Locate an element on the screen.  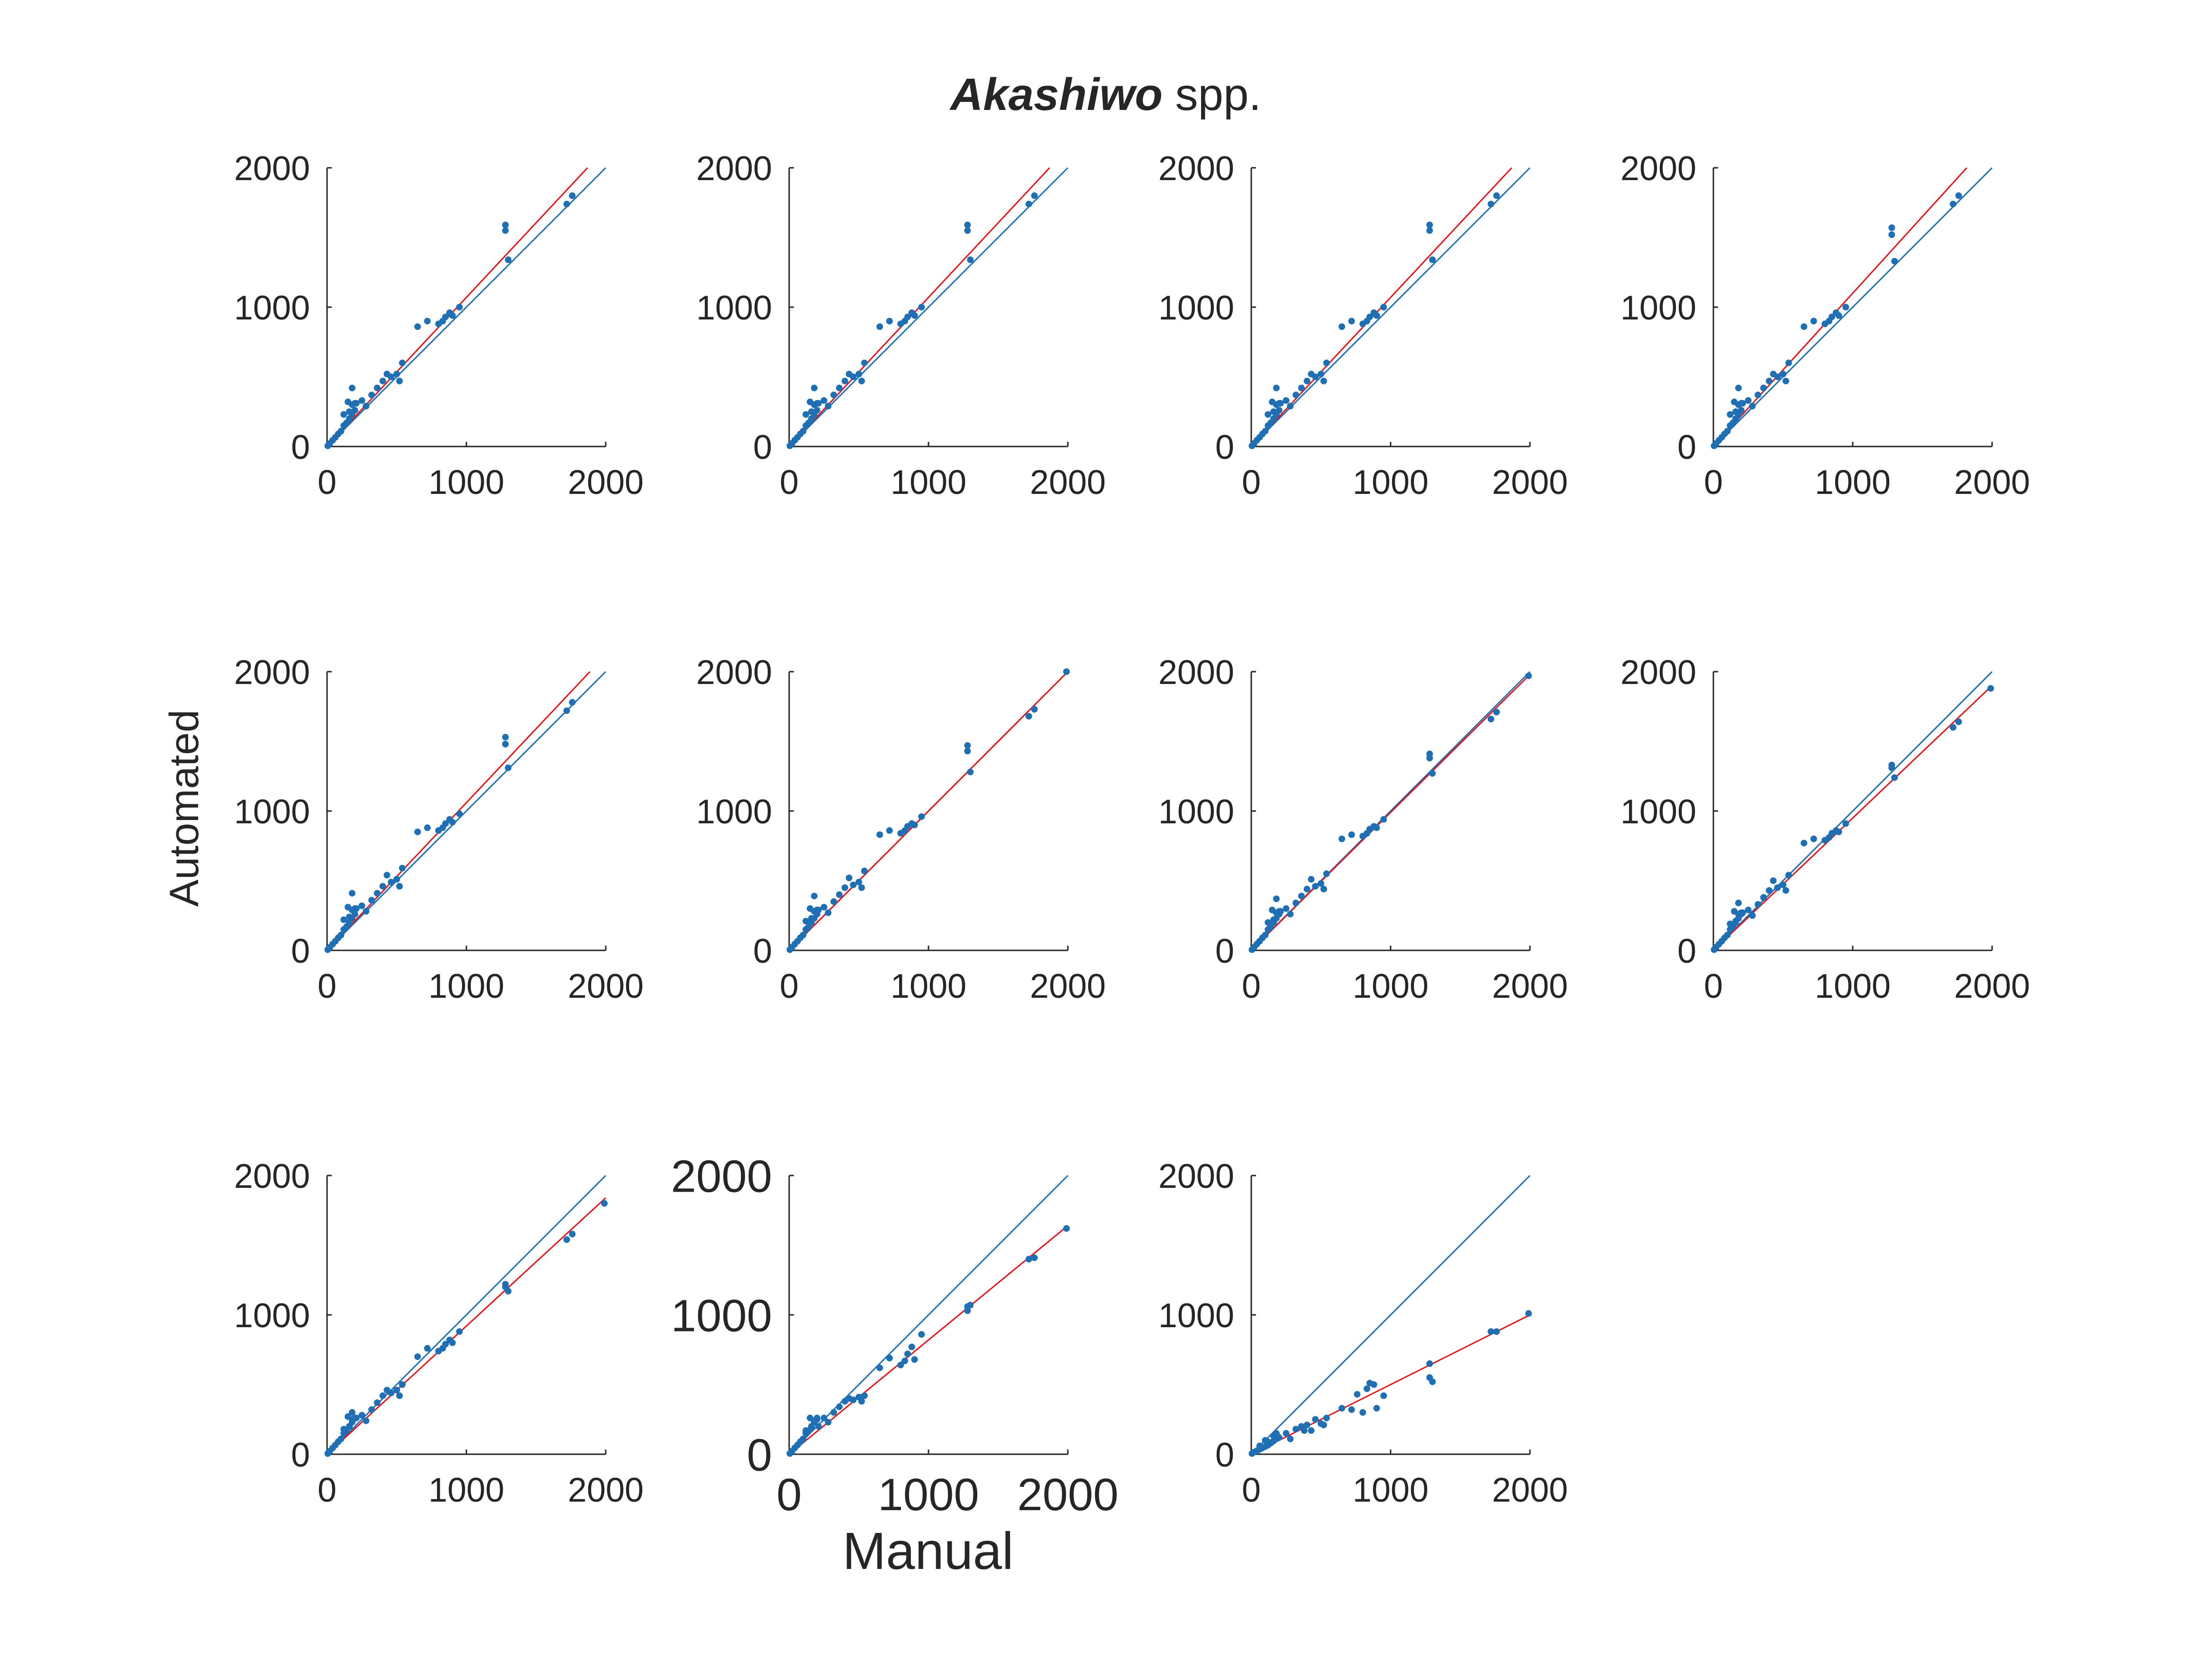
panel-11: 0 1000 2000 0 1000 2000 is located at coordinates (1363, 1333).